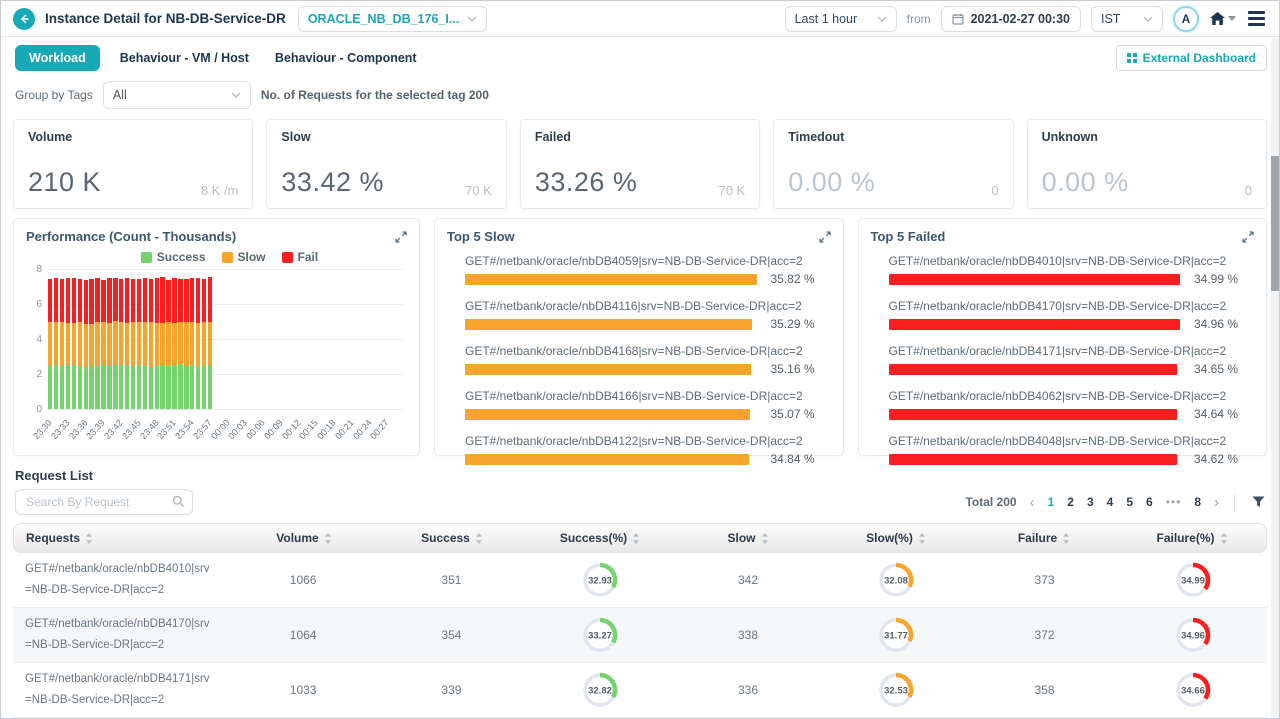 This screenshot has height=719, width=1280. I want to click on page-button-6: 6, so click(1149, 502).